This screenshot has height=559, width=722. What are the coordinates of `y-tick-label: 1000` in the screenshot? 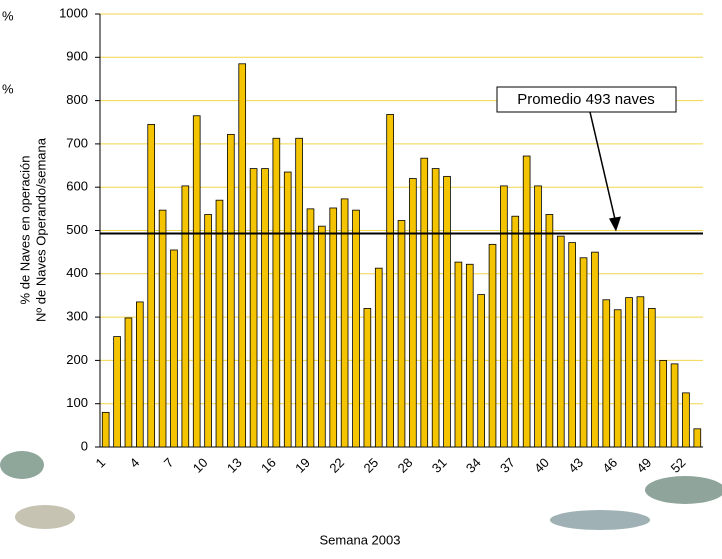 It's located at (73, 12).